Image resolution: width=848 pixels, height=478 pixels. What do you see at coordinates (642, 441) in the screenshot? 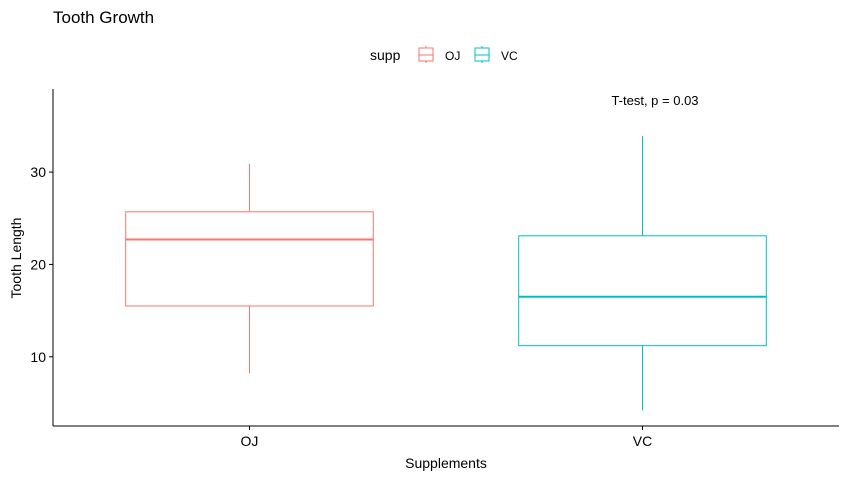
I see `x-tick-label: VC` at bounding box center [642, 441].